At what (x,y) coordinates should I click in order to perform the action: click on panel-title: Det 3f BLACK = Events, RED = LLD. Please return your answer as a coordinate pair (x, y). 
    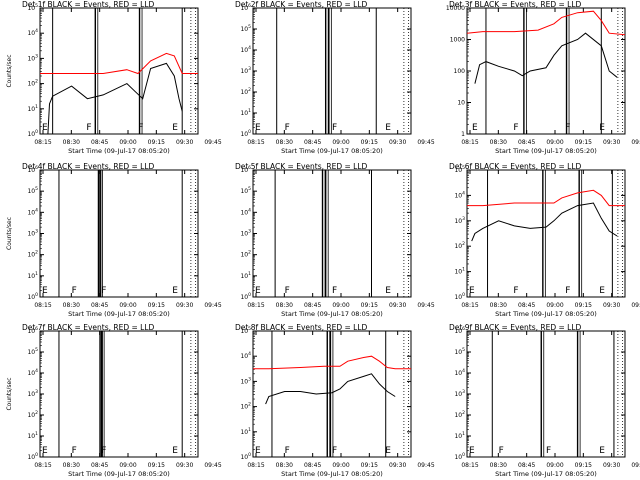
    Looking at the image, I should click on (515, 4).